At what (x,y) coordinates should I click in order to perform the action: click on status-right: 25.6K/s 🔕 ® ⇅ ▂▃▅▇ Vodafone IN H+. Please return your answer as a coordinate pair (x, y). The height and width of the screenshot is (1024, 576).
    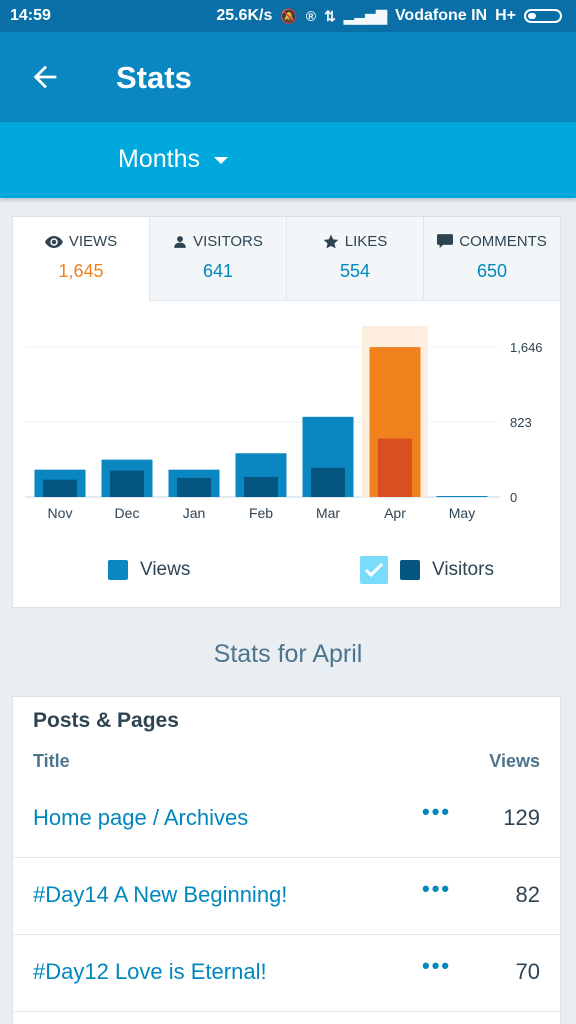
    Looking at the image, I should click on (389, 16).